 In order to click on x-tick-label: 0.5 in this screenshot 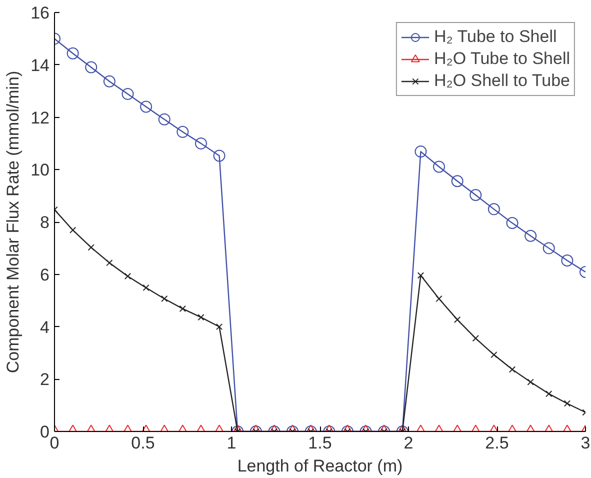, I will do `click(143, 443)`.